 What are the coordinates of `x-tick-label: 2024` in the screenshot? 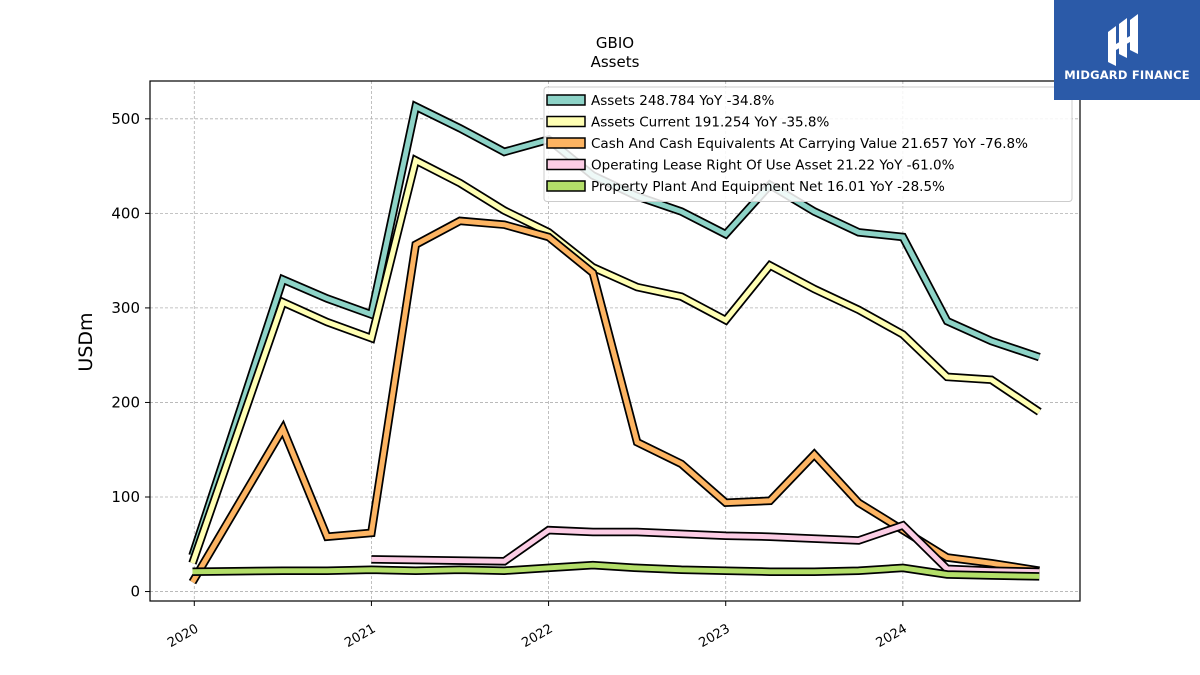 It's located at (892, 636).